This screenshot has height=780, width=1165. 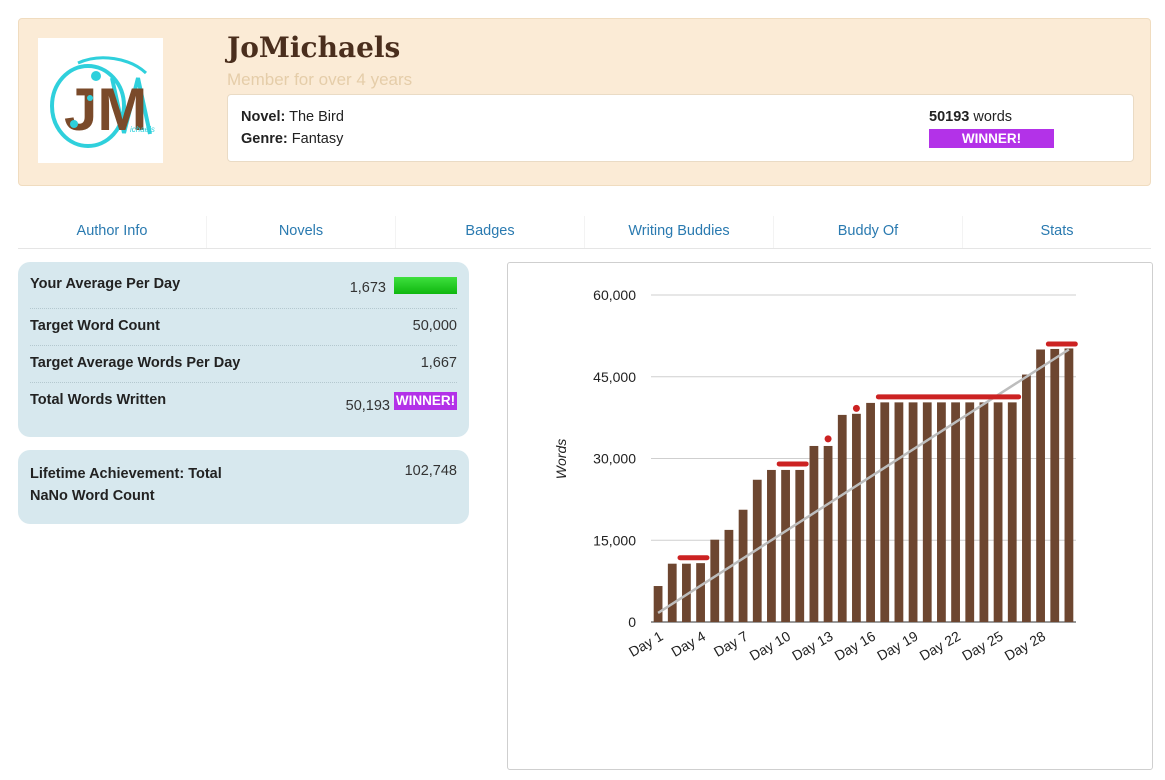 What do you see at coordinates (438, 363) in the screenshot?
I see `target-avg-value: 1,667` at bounding box center [438, 363].